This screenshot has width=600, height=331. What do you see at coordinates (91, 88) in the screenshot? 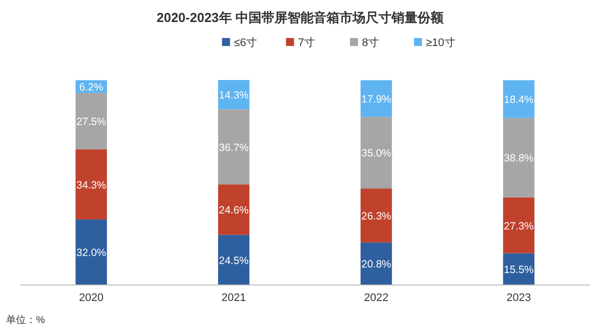
I see `data-label: 6.2%` at bounding box center [91, 88].